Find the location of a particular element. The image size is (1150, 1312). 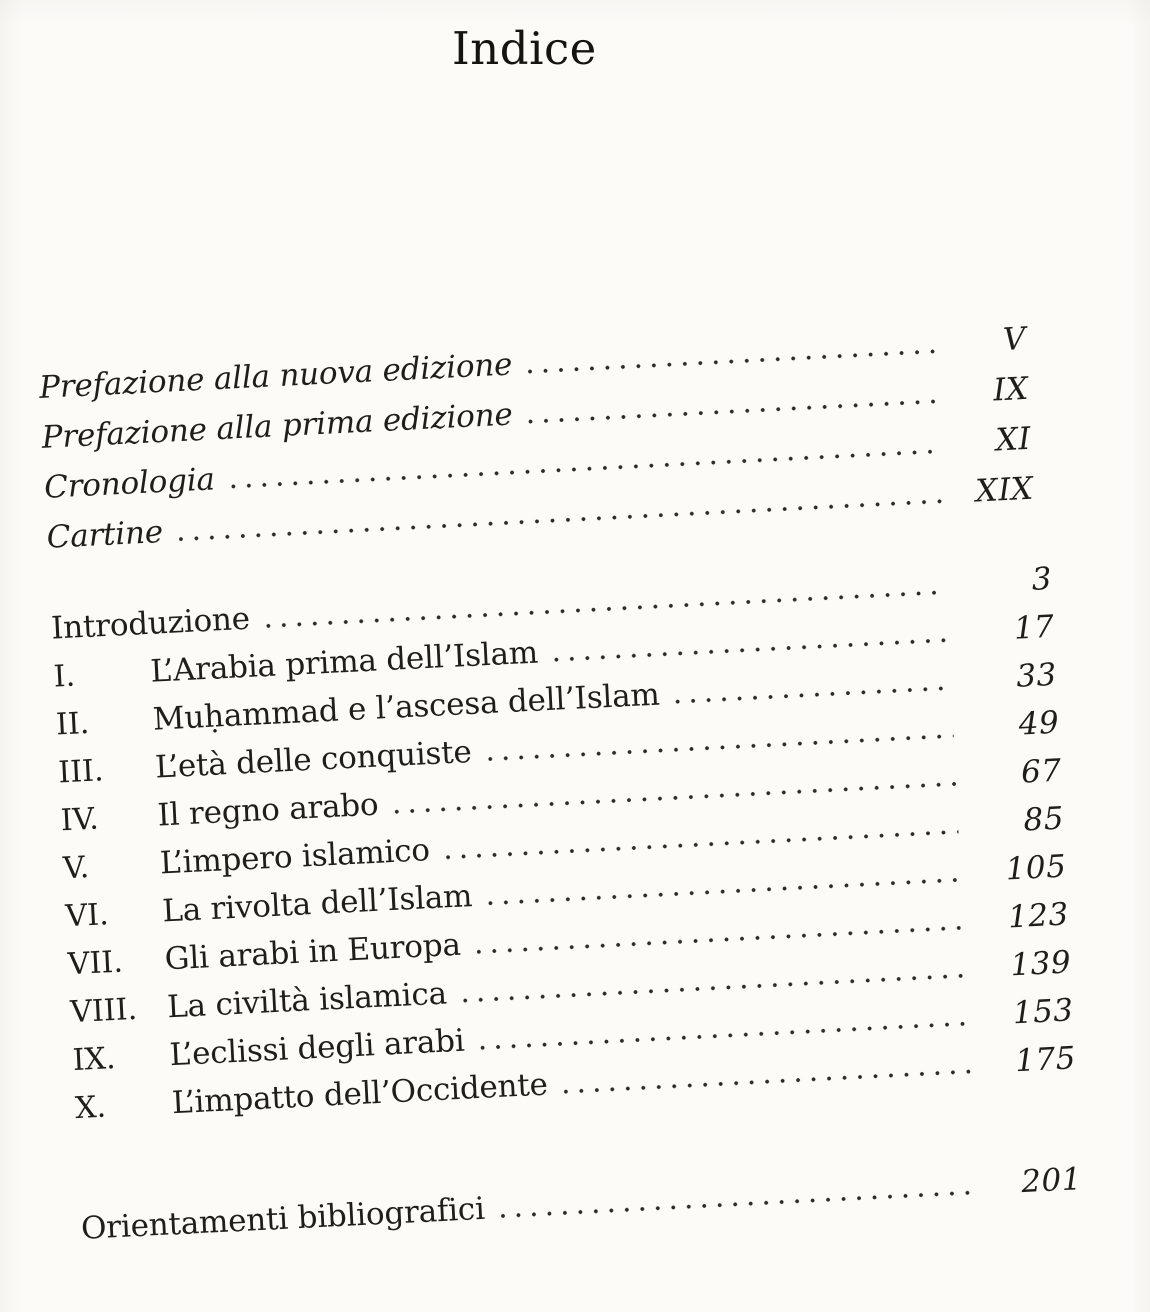

entry-page-number: 85 is located at coordinates (1043, 819).